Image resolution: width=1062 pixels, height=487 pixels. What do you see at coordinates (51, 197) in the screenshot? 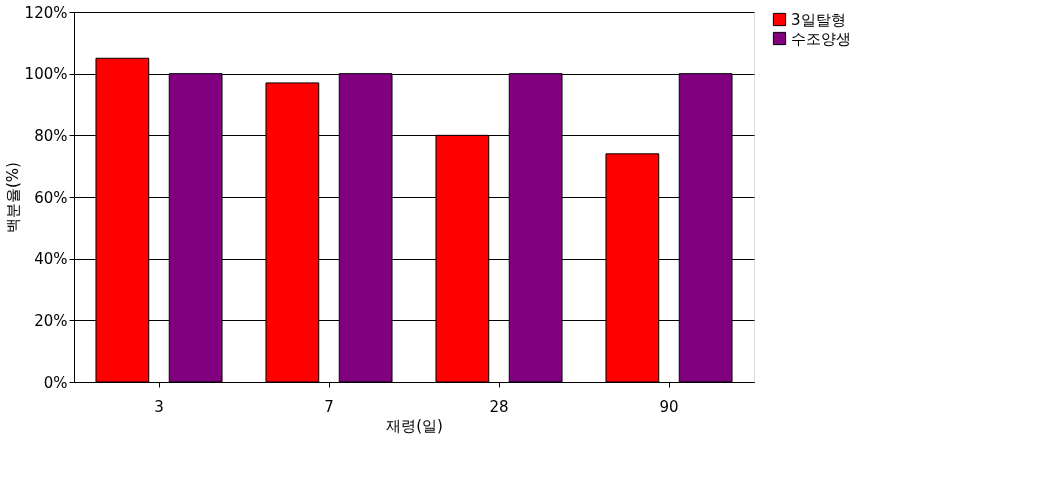
I see `y-tick-label: 60%` at bounding box center [51, 197].